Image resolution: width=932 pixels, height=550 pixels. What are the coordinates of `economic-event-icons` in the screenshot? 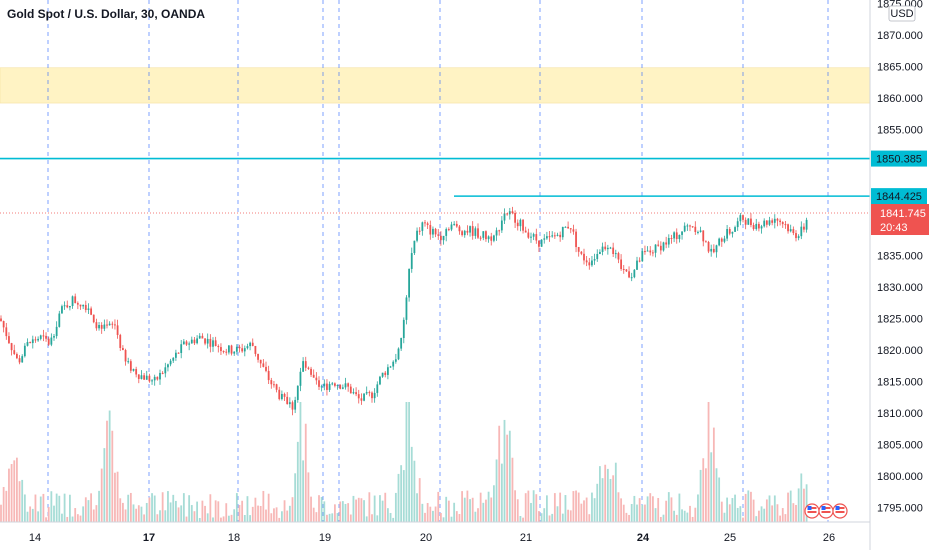 It's located at (826, 511).